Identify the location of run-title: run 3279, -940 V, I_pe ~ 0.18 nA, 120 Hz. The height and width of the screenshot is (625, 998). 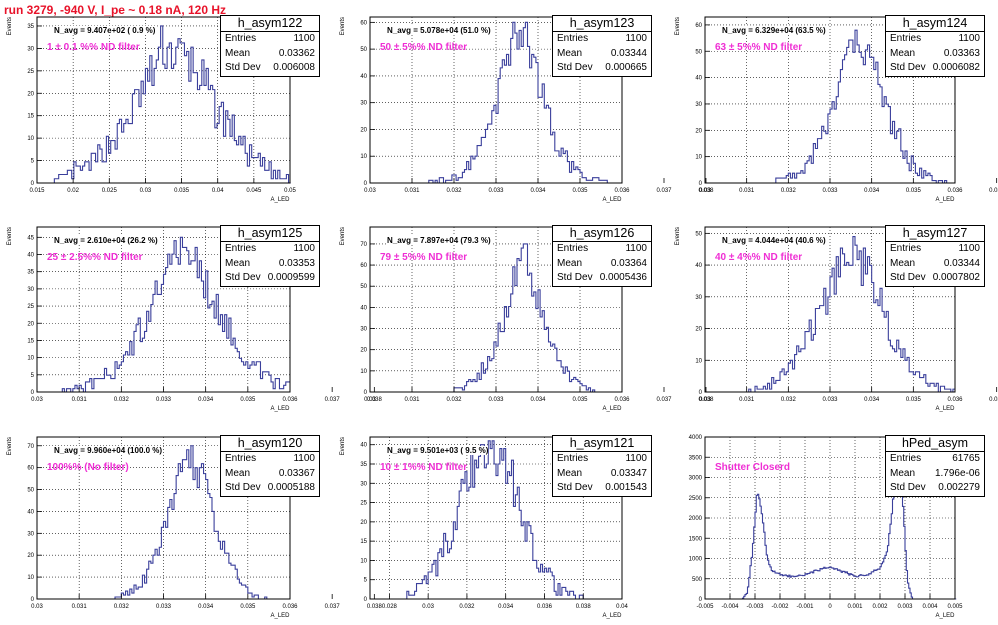
(115, 10).